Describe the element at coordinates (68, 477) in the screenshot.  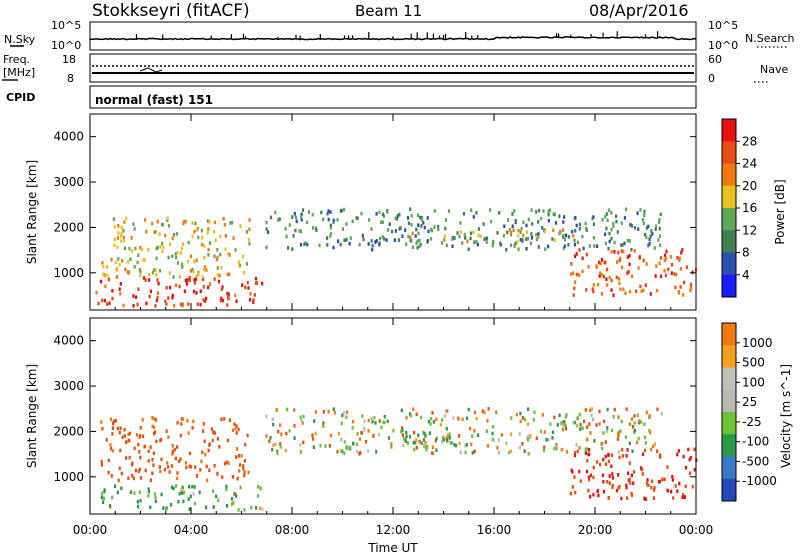
I see `ytick-label: 1000` at that location.